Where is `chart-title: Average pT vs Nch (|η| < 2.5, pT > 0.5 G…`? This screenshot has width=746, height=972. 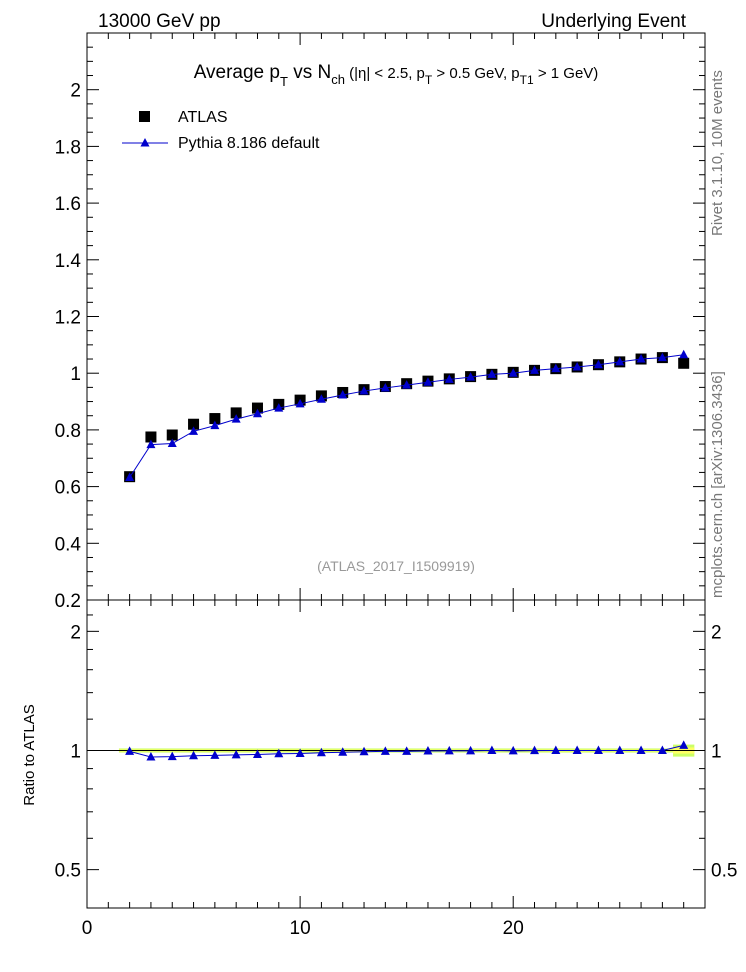
chart-title: Average pT vs Nch (|η| < 2.5, pT > 0.5 G… is located at coordinates (396, 75).